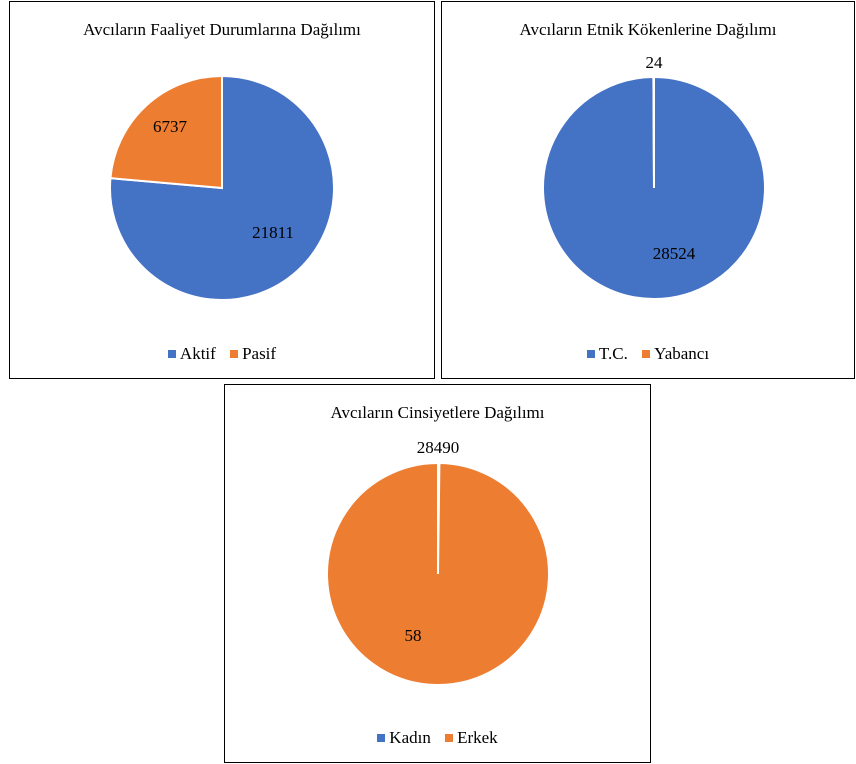 The image size is (856, 764). I want to click on pie-plot: 21811 6737, so click(222, 187).